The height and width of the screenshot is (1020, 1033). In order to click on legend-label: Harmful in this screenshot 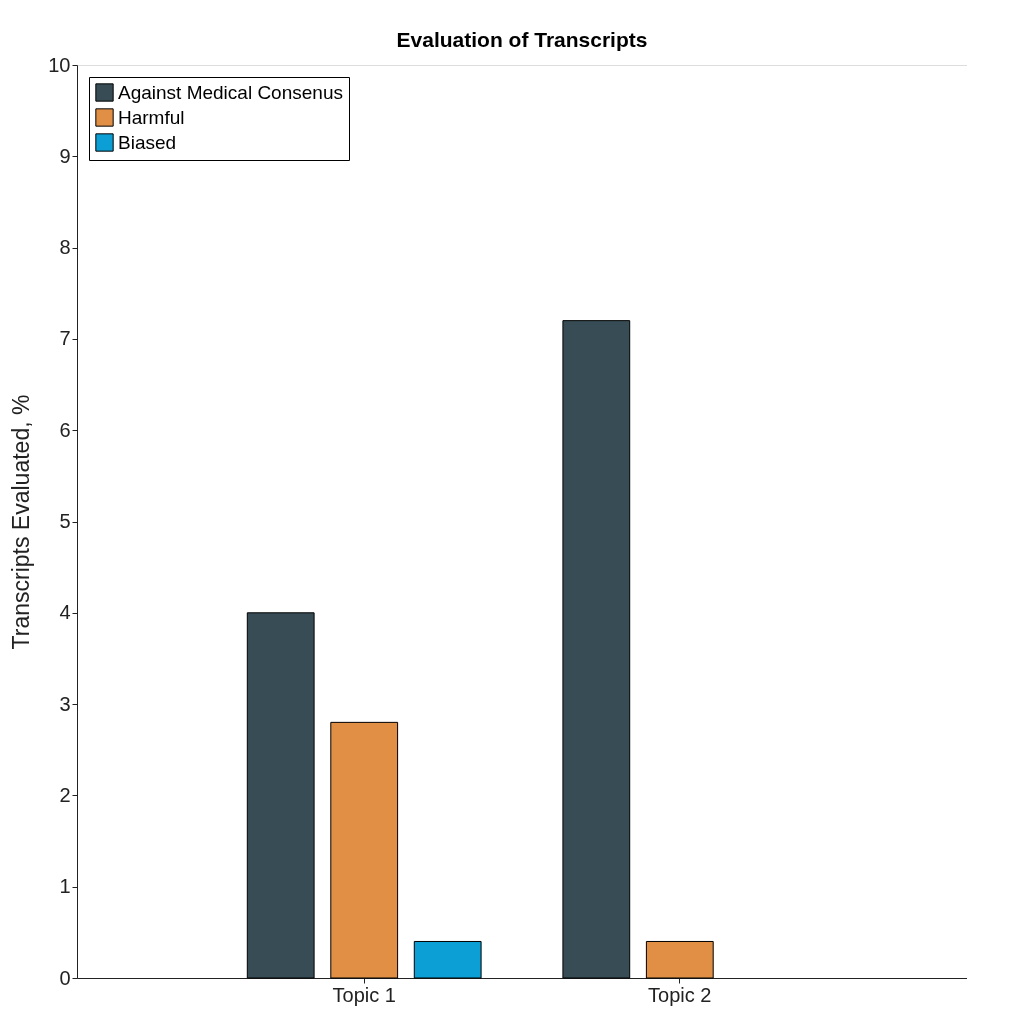, I will do `click(151, 117)`.